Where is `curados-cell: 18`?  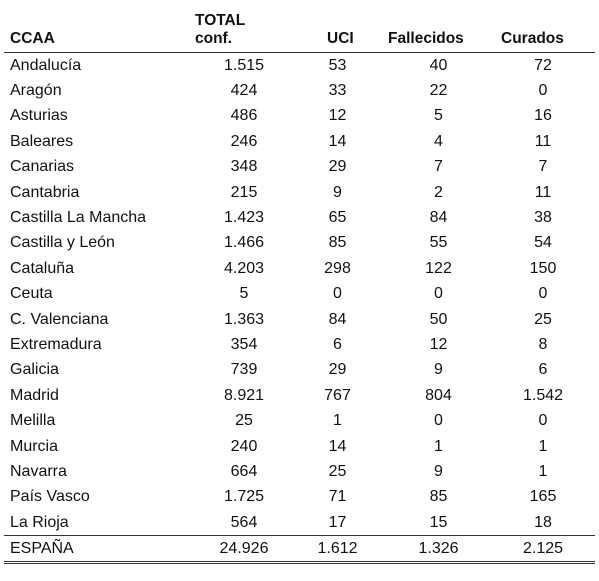
curados-cell: 18 is located at coordinates (543, 522).